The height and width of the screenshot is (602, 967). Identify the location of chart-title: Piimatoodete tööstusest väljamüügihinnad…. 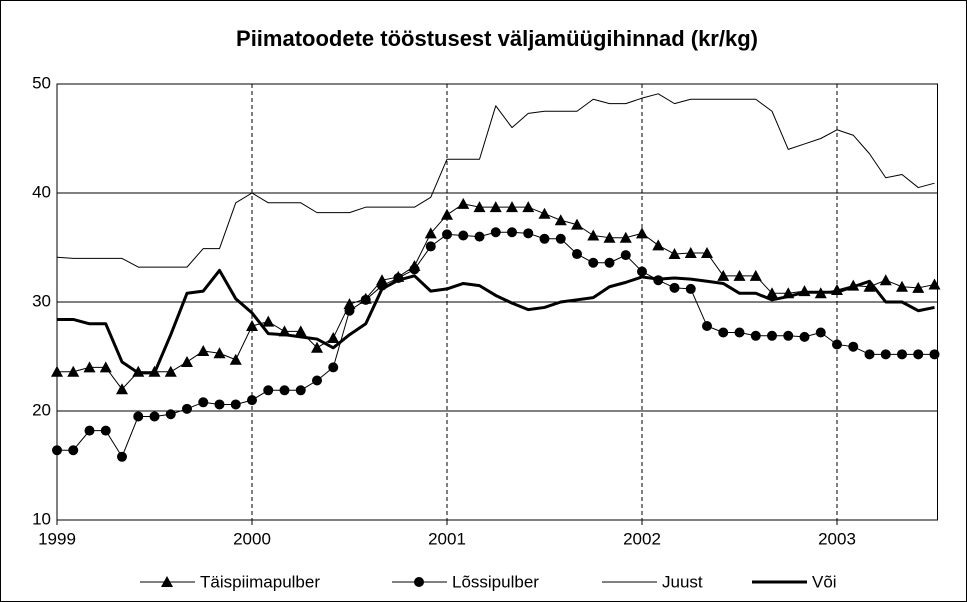
(497, 38).